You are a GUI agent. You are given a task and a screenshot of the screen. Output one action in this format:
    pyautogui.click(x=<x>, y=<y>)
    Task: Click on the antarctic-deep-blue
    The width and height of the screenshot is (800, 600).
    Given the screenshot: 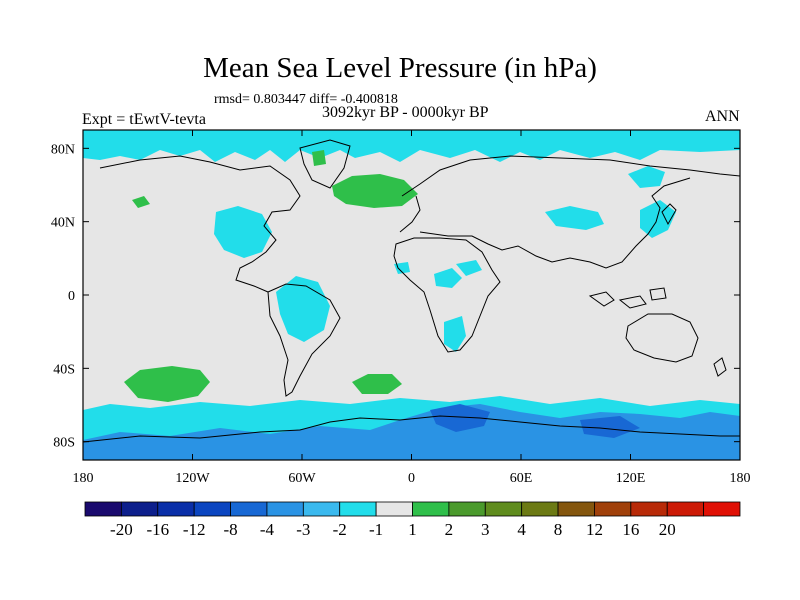 What is the action you would take?
    pyautogui.click(x=460, y=418)
    